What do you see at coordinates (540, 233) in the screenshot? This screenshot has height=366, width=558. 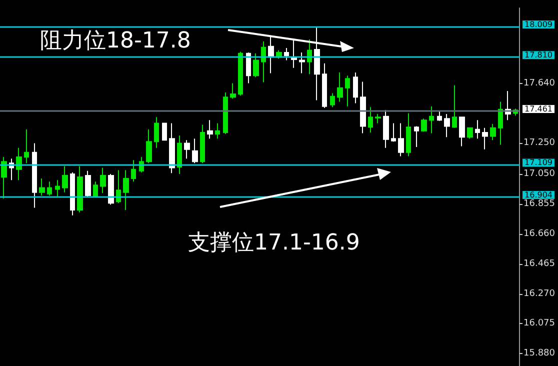 I see `y-tick-label: 16.660` at bounding box center [540, 233].